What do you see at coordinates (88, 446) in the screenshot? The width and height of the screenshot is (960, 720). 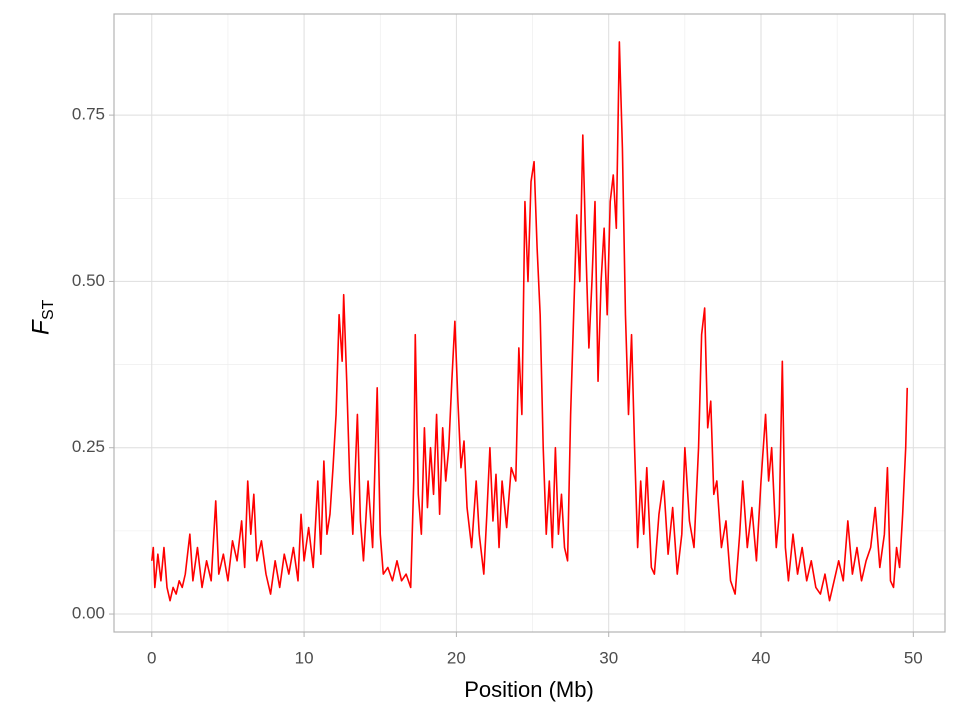 I see `y-tick-label: 0.25` at bounding box center [88, 446].